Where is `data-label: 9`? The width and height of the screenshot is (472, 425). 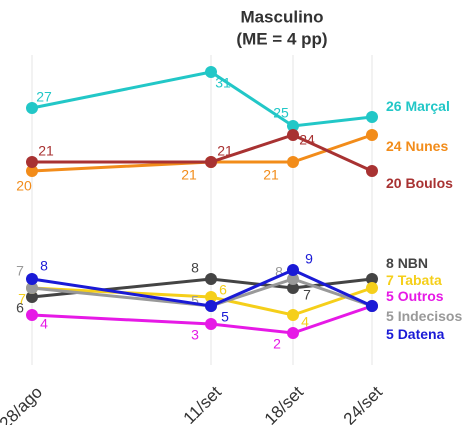 data-label: 9 is located at coordinates (309, 259).